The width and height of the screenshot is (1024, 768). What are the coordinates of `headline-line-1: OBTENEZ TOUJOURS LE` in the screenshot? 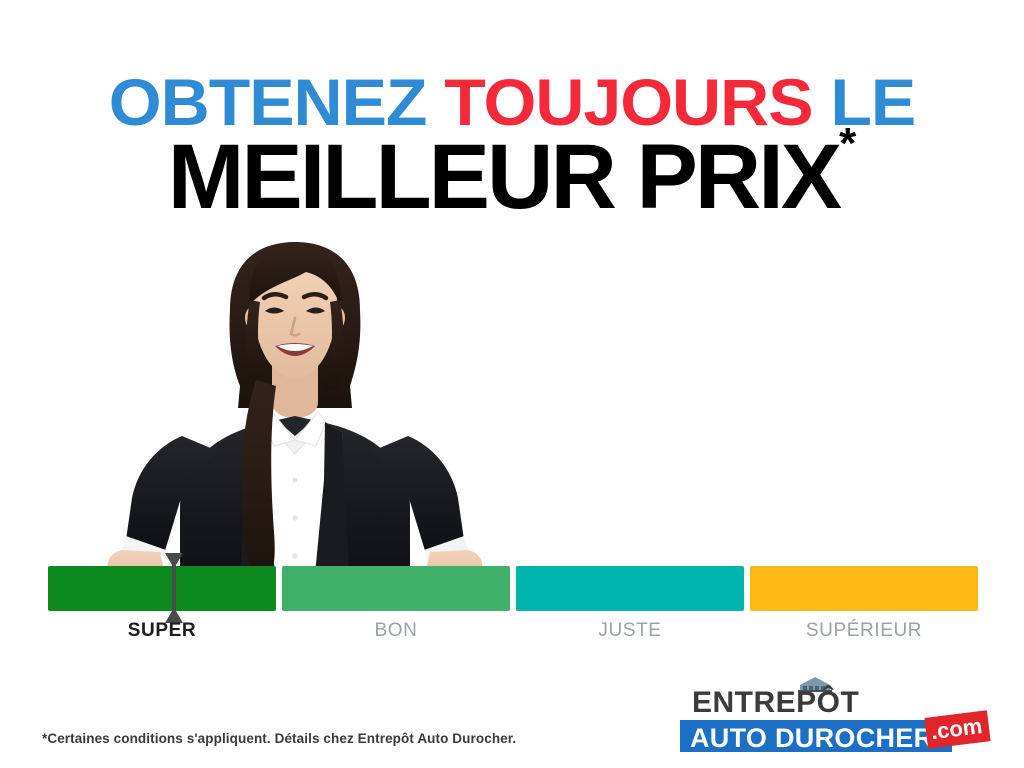 It's located at (512, 102).